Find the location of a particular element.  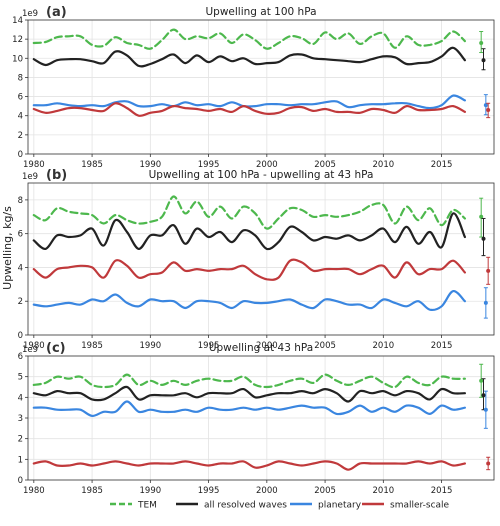

legend-item-smaller-scale: smaller-scale is located at coordinates (406, 506).